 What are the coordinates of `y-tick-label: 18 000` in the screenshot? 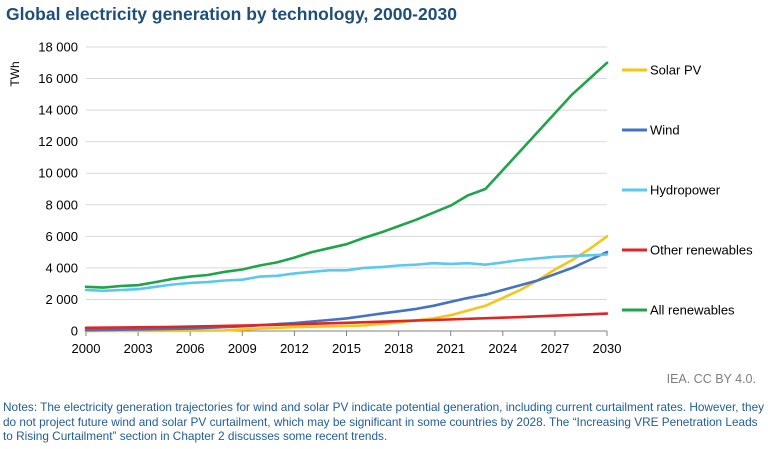 It's located at (58, 47).